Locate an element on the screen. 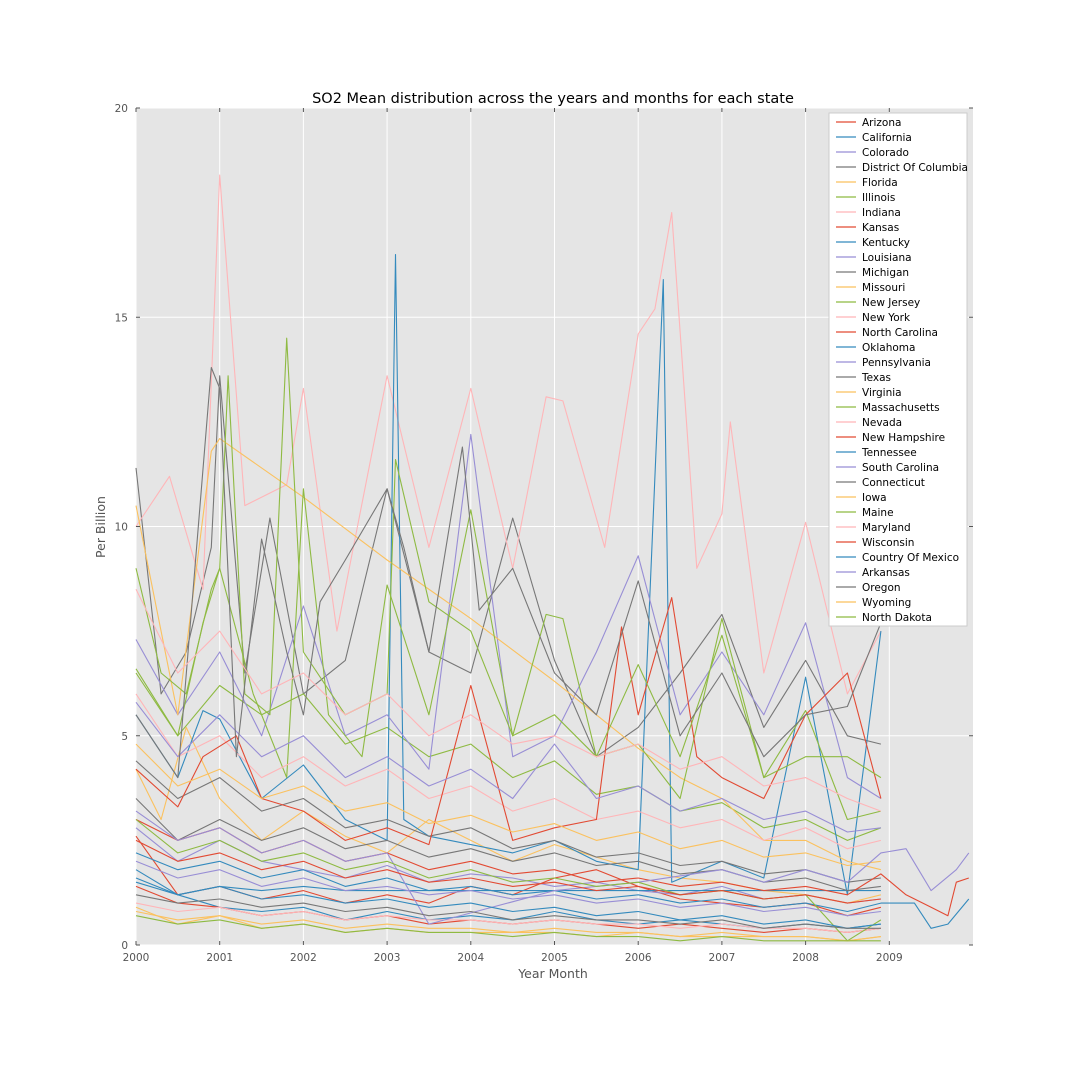  legend-box is located at coordinates (898, 369).